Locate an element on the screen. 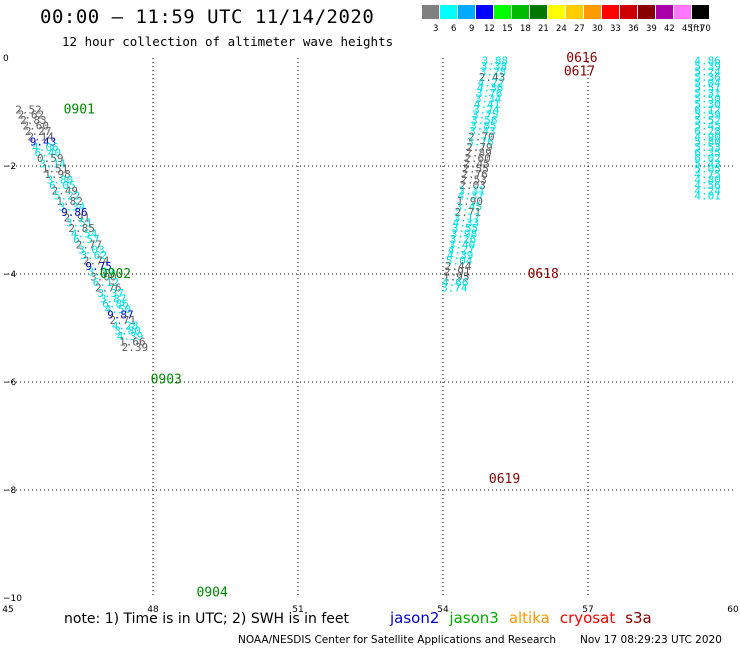  wave-height-label: 3.34 is located at coordinates (72, 207).